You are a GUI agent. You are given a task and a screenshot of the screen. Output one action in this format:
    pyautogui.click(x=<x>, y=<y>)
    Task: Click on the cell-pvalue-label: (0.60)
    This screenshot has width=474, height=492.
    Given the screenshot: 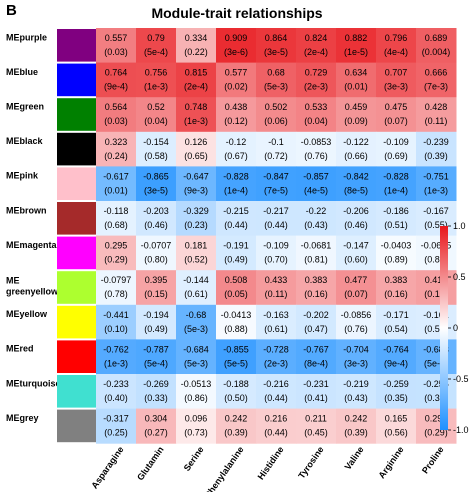 What is the action you would take?
    pyautogui.click(x=356, y=260)
    